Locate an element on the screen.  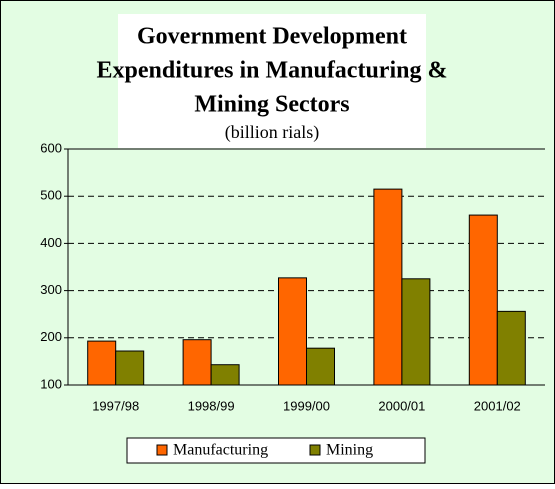
chart-title: Government Development is located at coordinates (272, 37).